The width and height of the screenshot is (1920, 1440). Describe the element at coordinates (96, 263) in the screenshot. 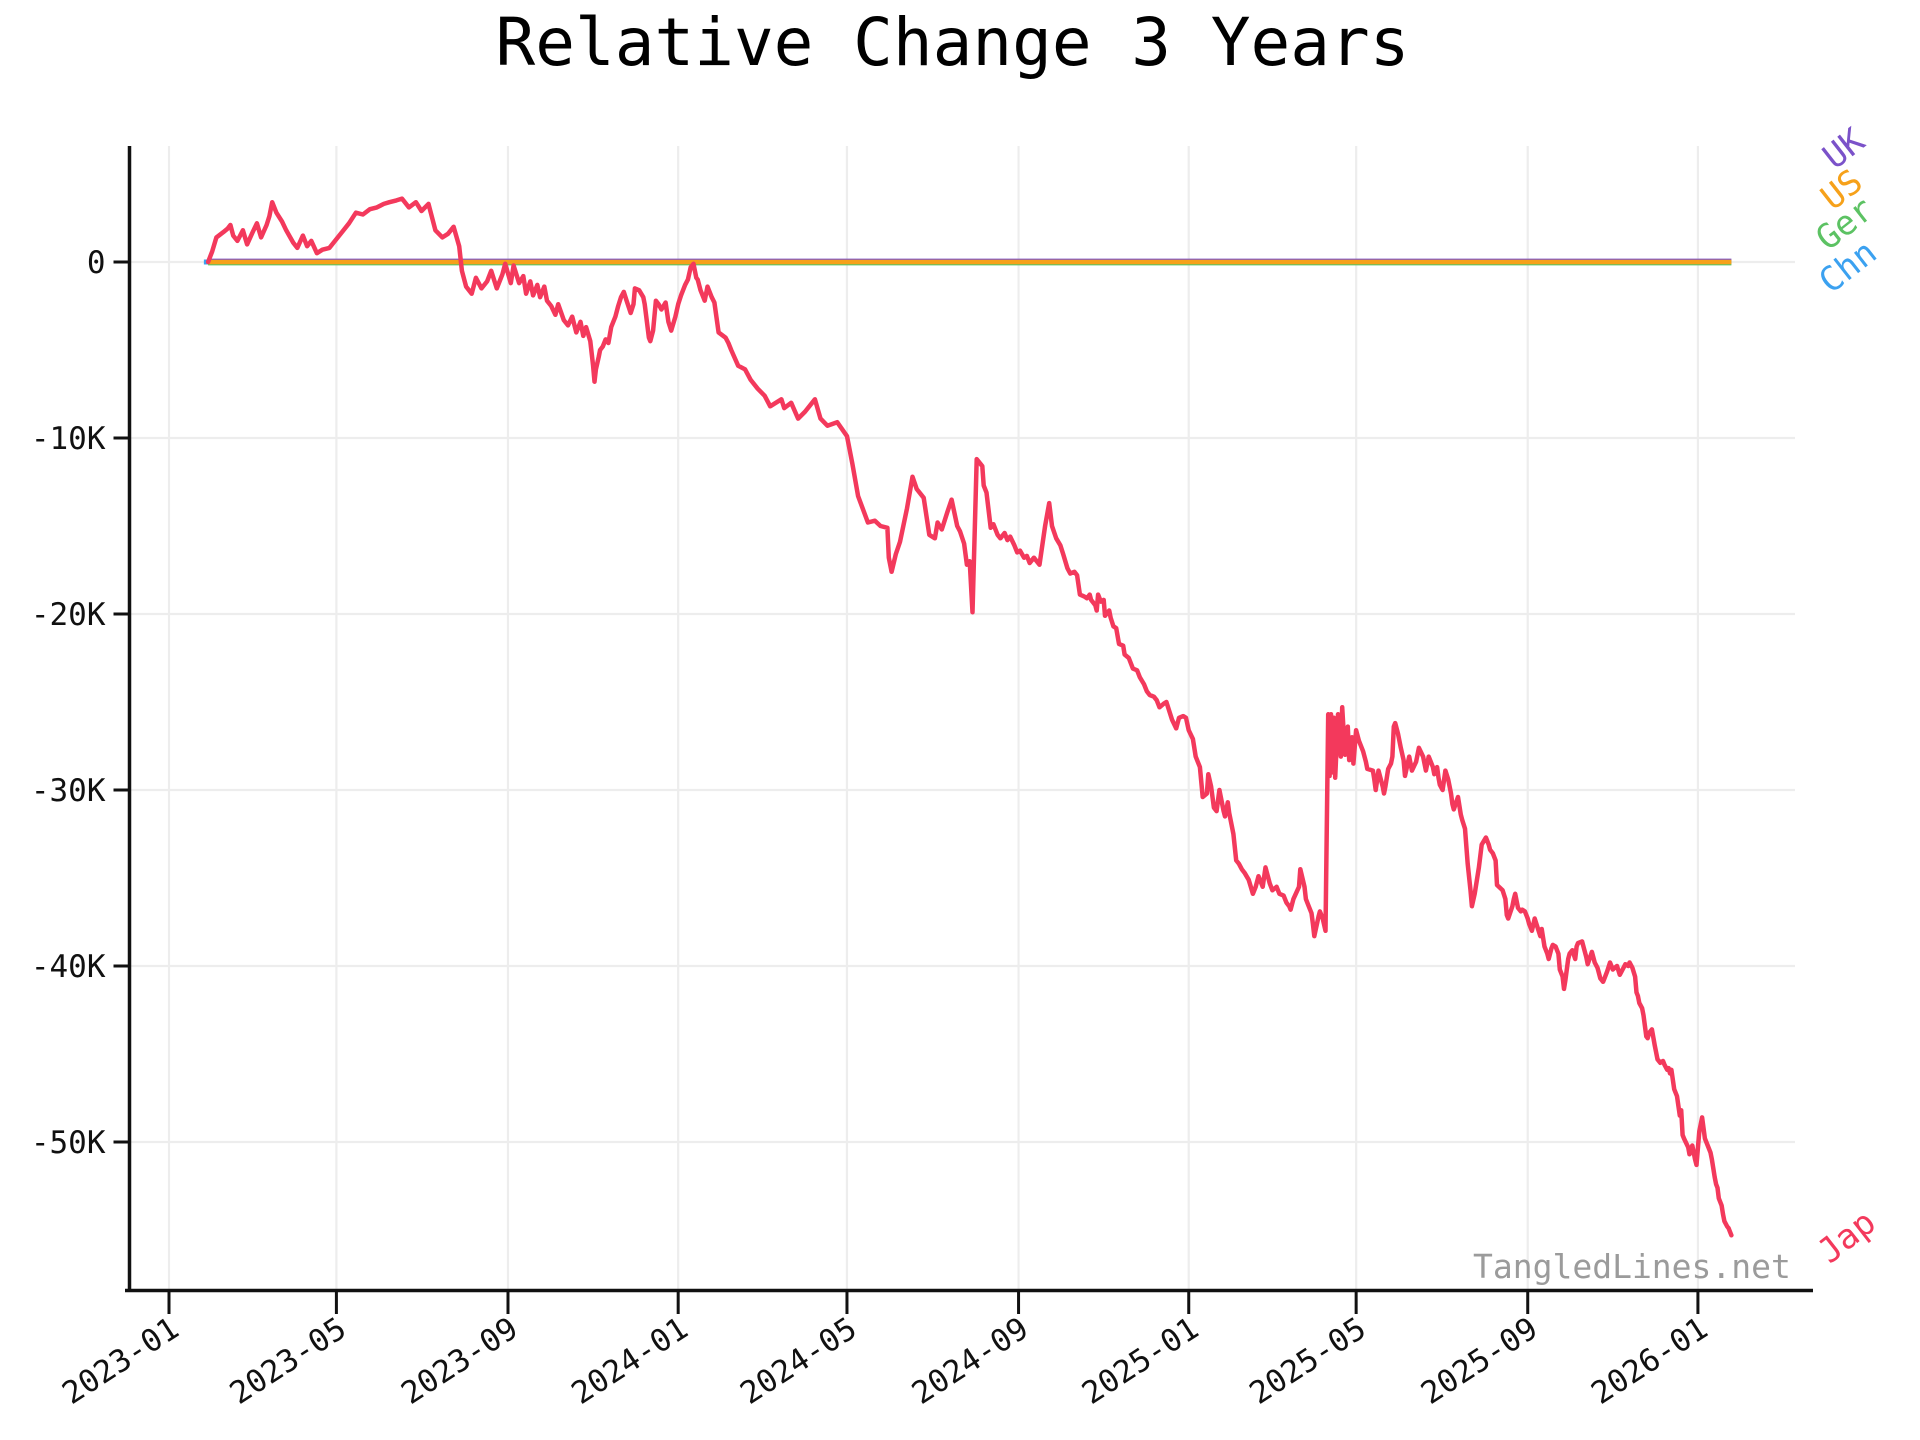

I see `y-tick-label: 0` at that location.